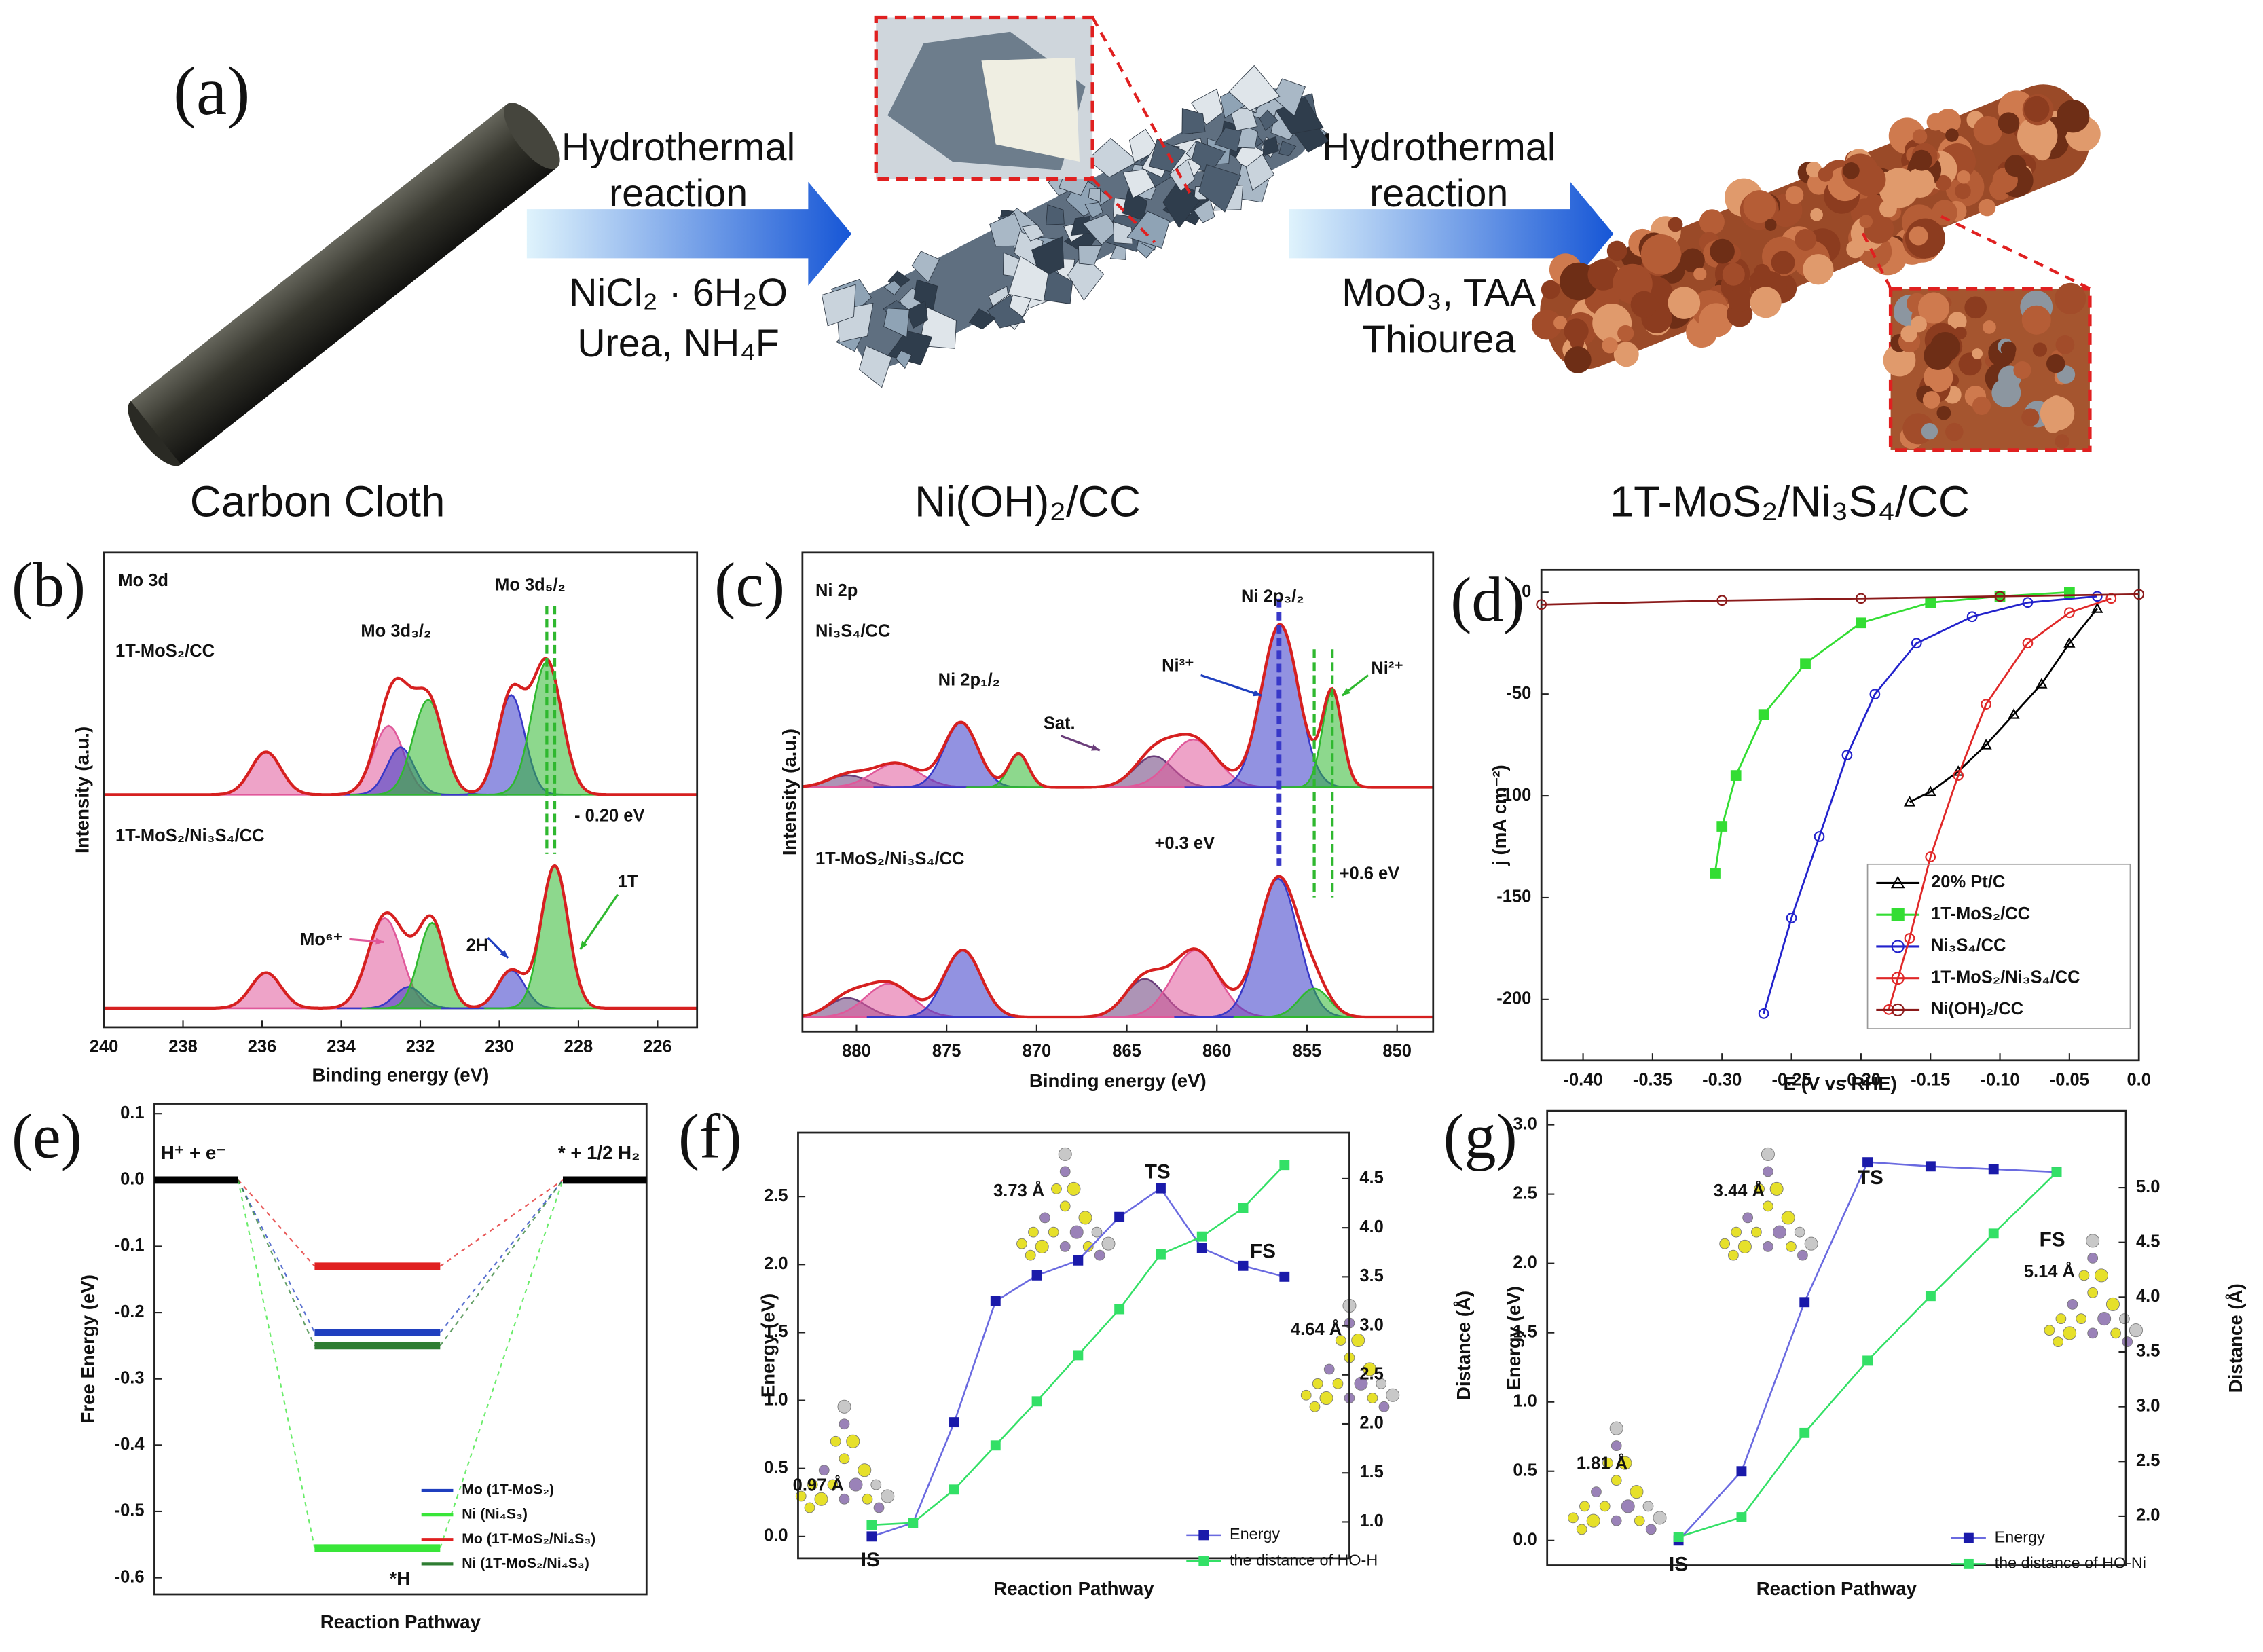  I want to click on x-tick-label: 236, so click(262, 1047).